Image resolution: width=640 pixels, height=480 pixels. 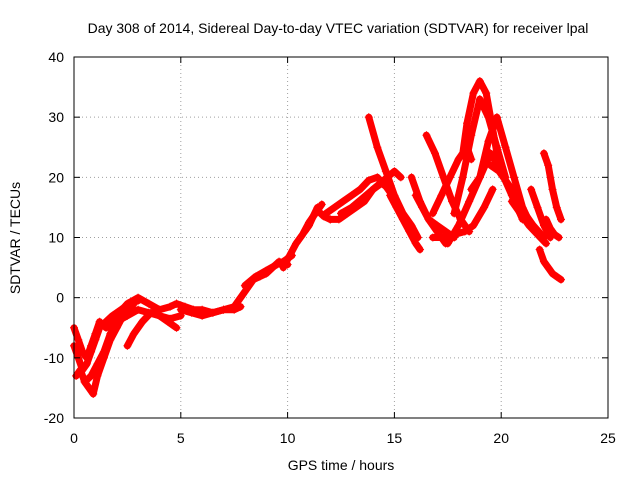 What do you see at coordinates (56, 177) in the screenshot?
I see `y-tick-label: 20` at bounding box center [56, 177].